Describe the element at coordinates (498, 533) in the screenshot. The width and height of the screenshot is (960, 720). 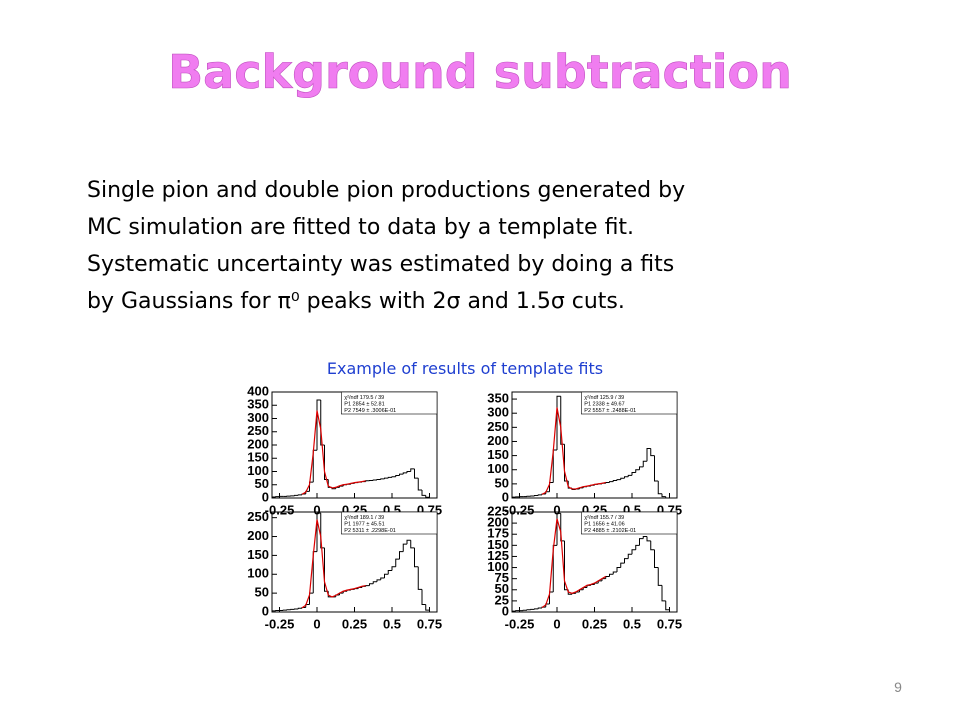
I see `y-tick-label: 175` at that location.